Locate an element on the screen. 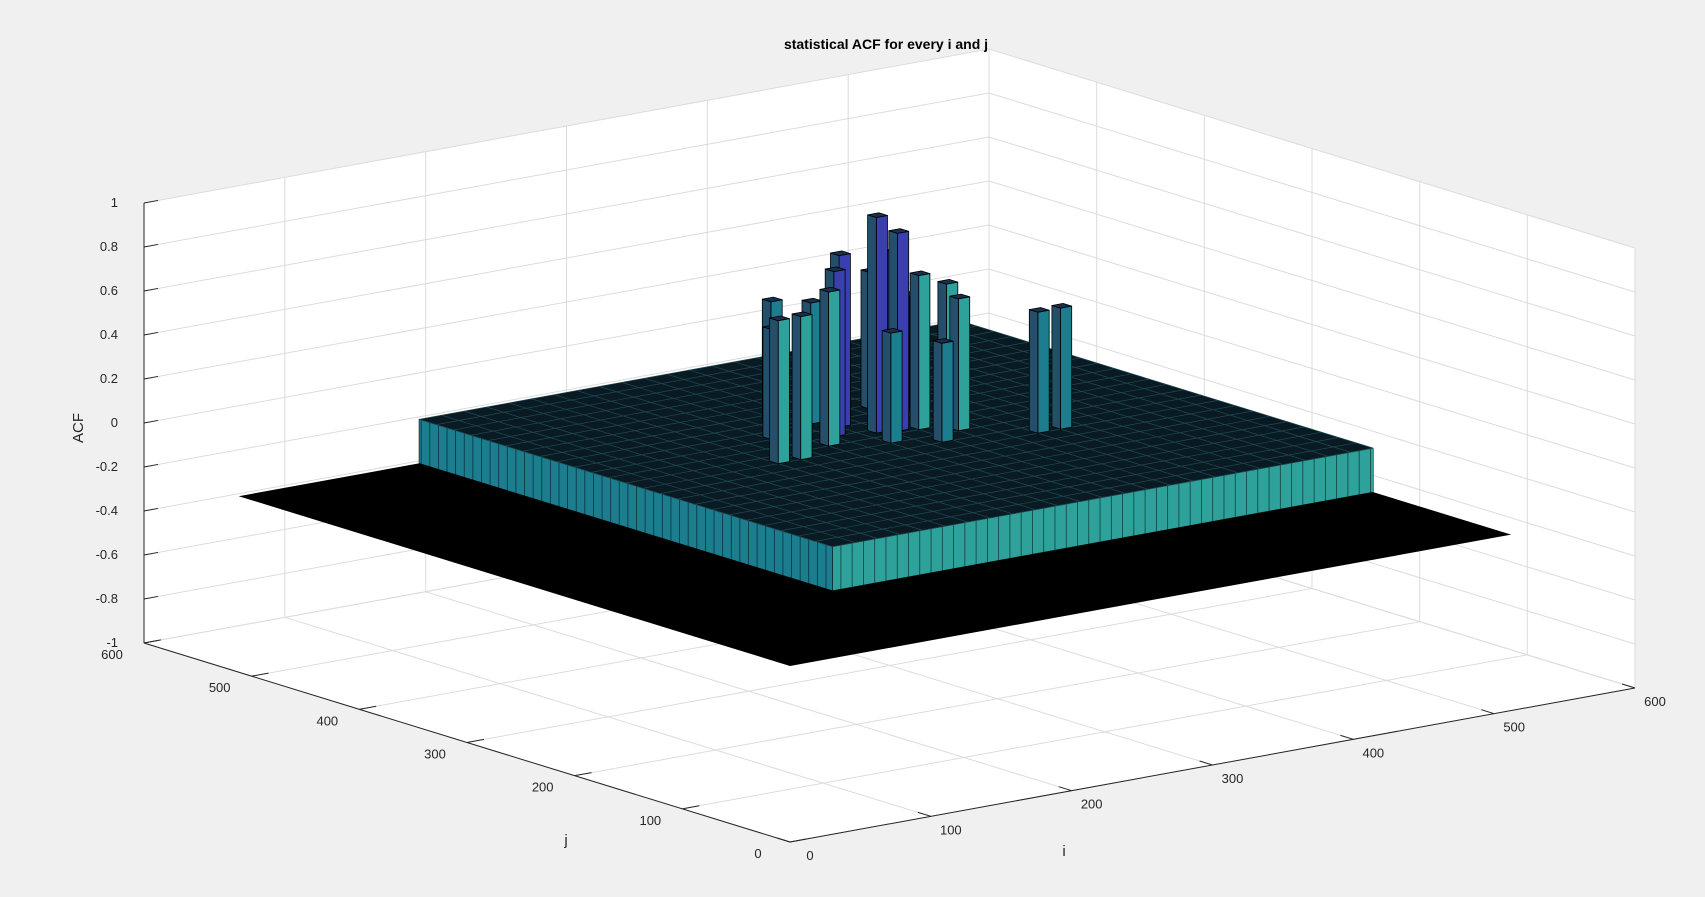  y-axis-label: j is located at coordinates (565, 840).